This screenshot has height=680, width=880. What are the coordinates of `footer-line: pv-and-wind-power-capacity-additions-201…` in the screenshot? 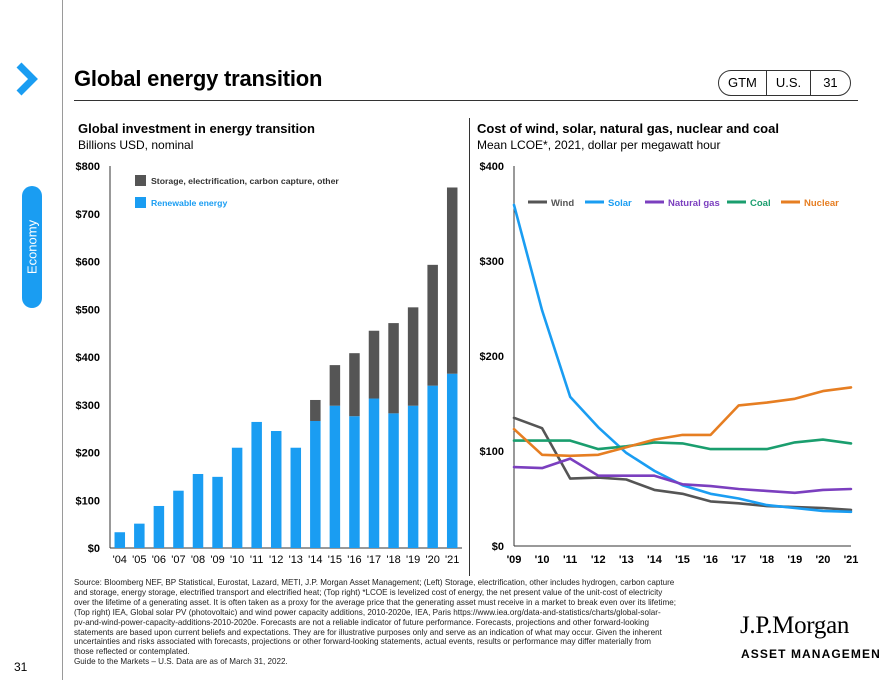 It's located at (361, 622).